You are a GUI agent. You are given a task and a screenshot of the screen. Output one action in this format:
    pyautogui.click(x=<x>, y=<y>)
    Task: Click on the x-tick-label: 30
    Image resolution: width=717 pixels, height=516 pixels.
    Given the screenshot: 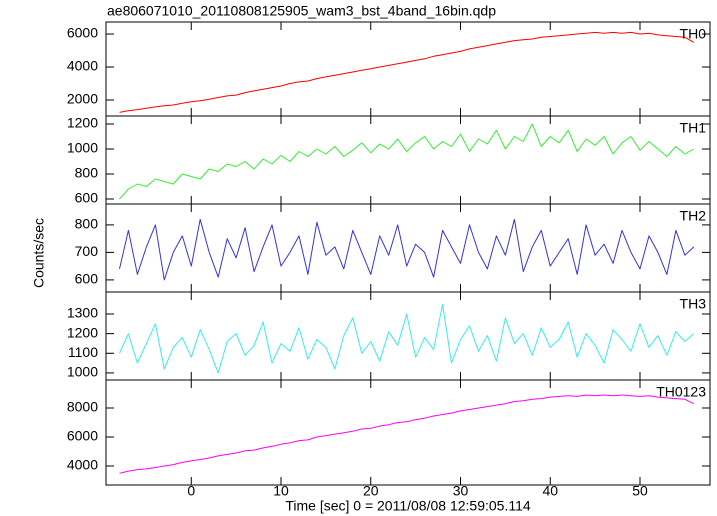 What is the action you would take?
    pyautogui.click(x=461, y=491)
    